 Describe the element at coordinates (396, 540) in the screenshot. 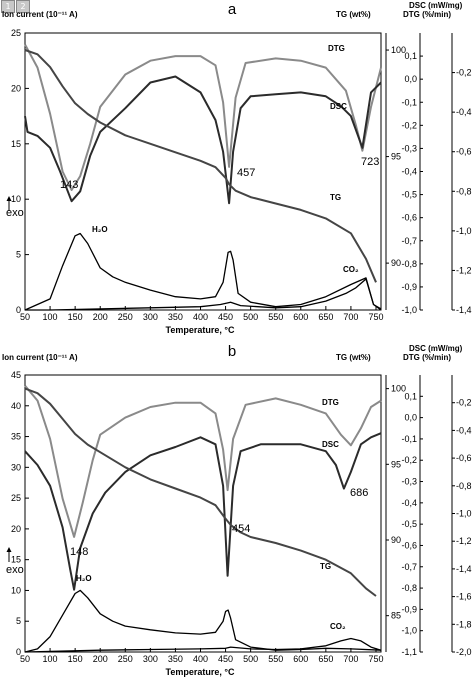

I see `tg-tick-label: 90` at that location.